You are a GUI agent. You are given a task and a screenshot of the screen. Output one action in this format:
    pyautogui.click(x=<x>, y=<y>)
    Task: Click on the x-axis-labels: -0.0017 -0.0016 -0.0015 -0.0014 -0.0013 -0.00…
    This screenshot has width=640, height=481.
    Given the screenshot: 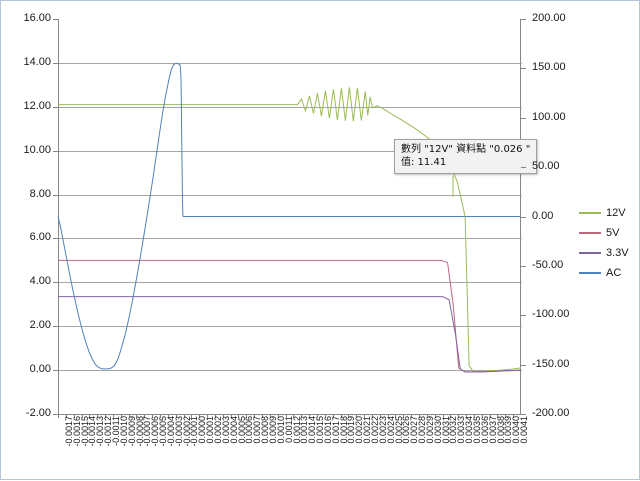 What is the action you would take?
    pyautogui.click(x=293, y=446)
    